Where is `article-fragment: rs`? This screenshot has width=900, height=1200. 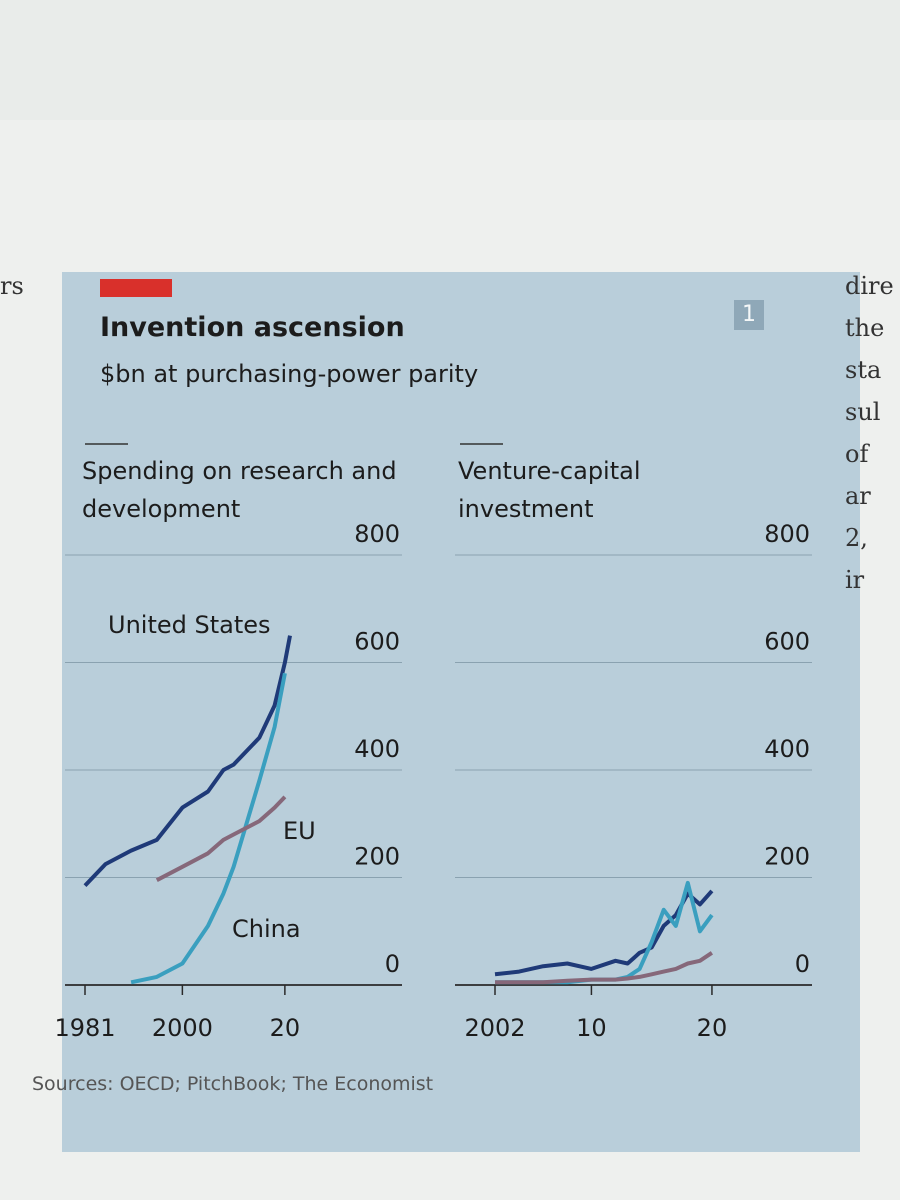
article-fragment: rs is located at coordinates (12, 286).